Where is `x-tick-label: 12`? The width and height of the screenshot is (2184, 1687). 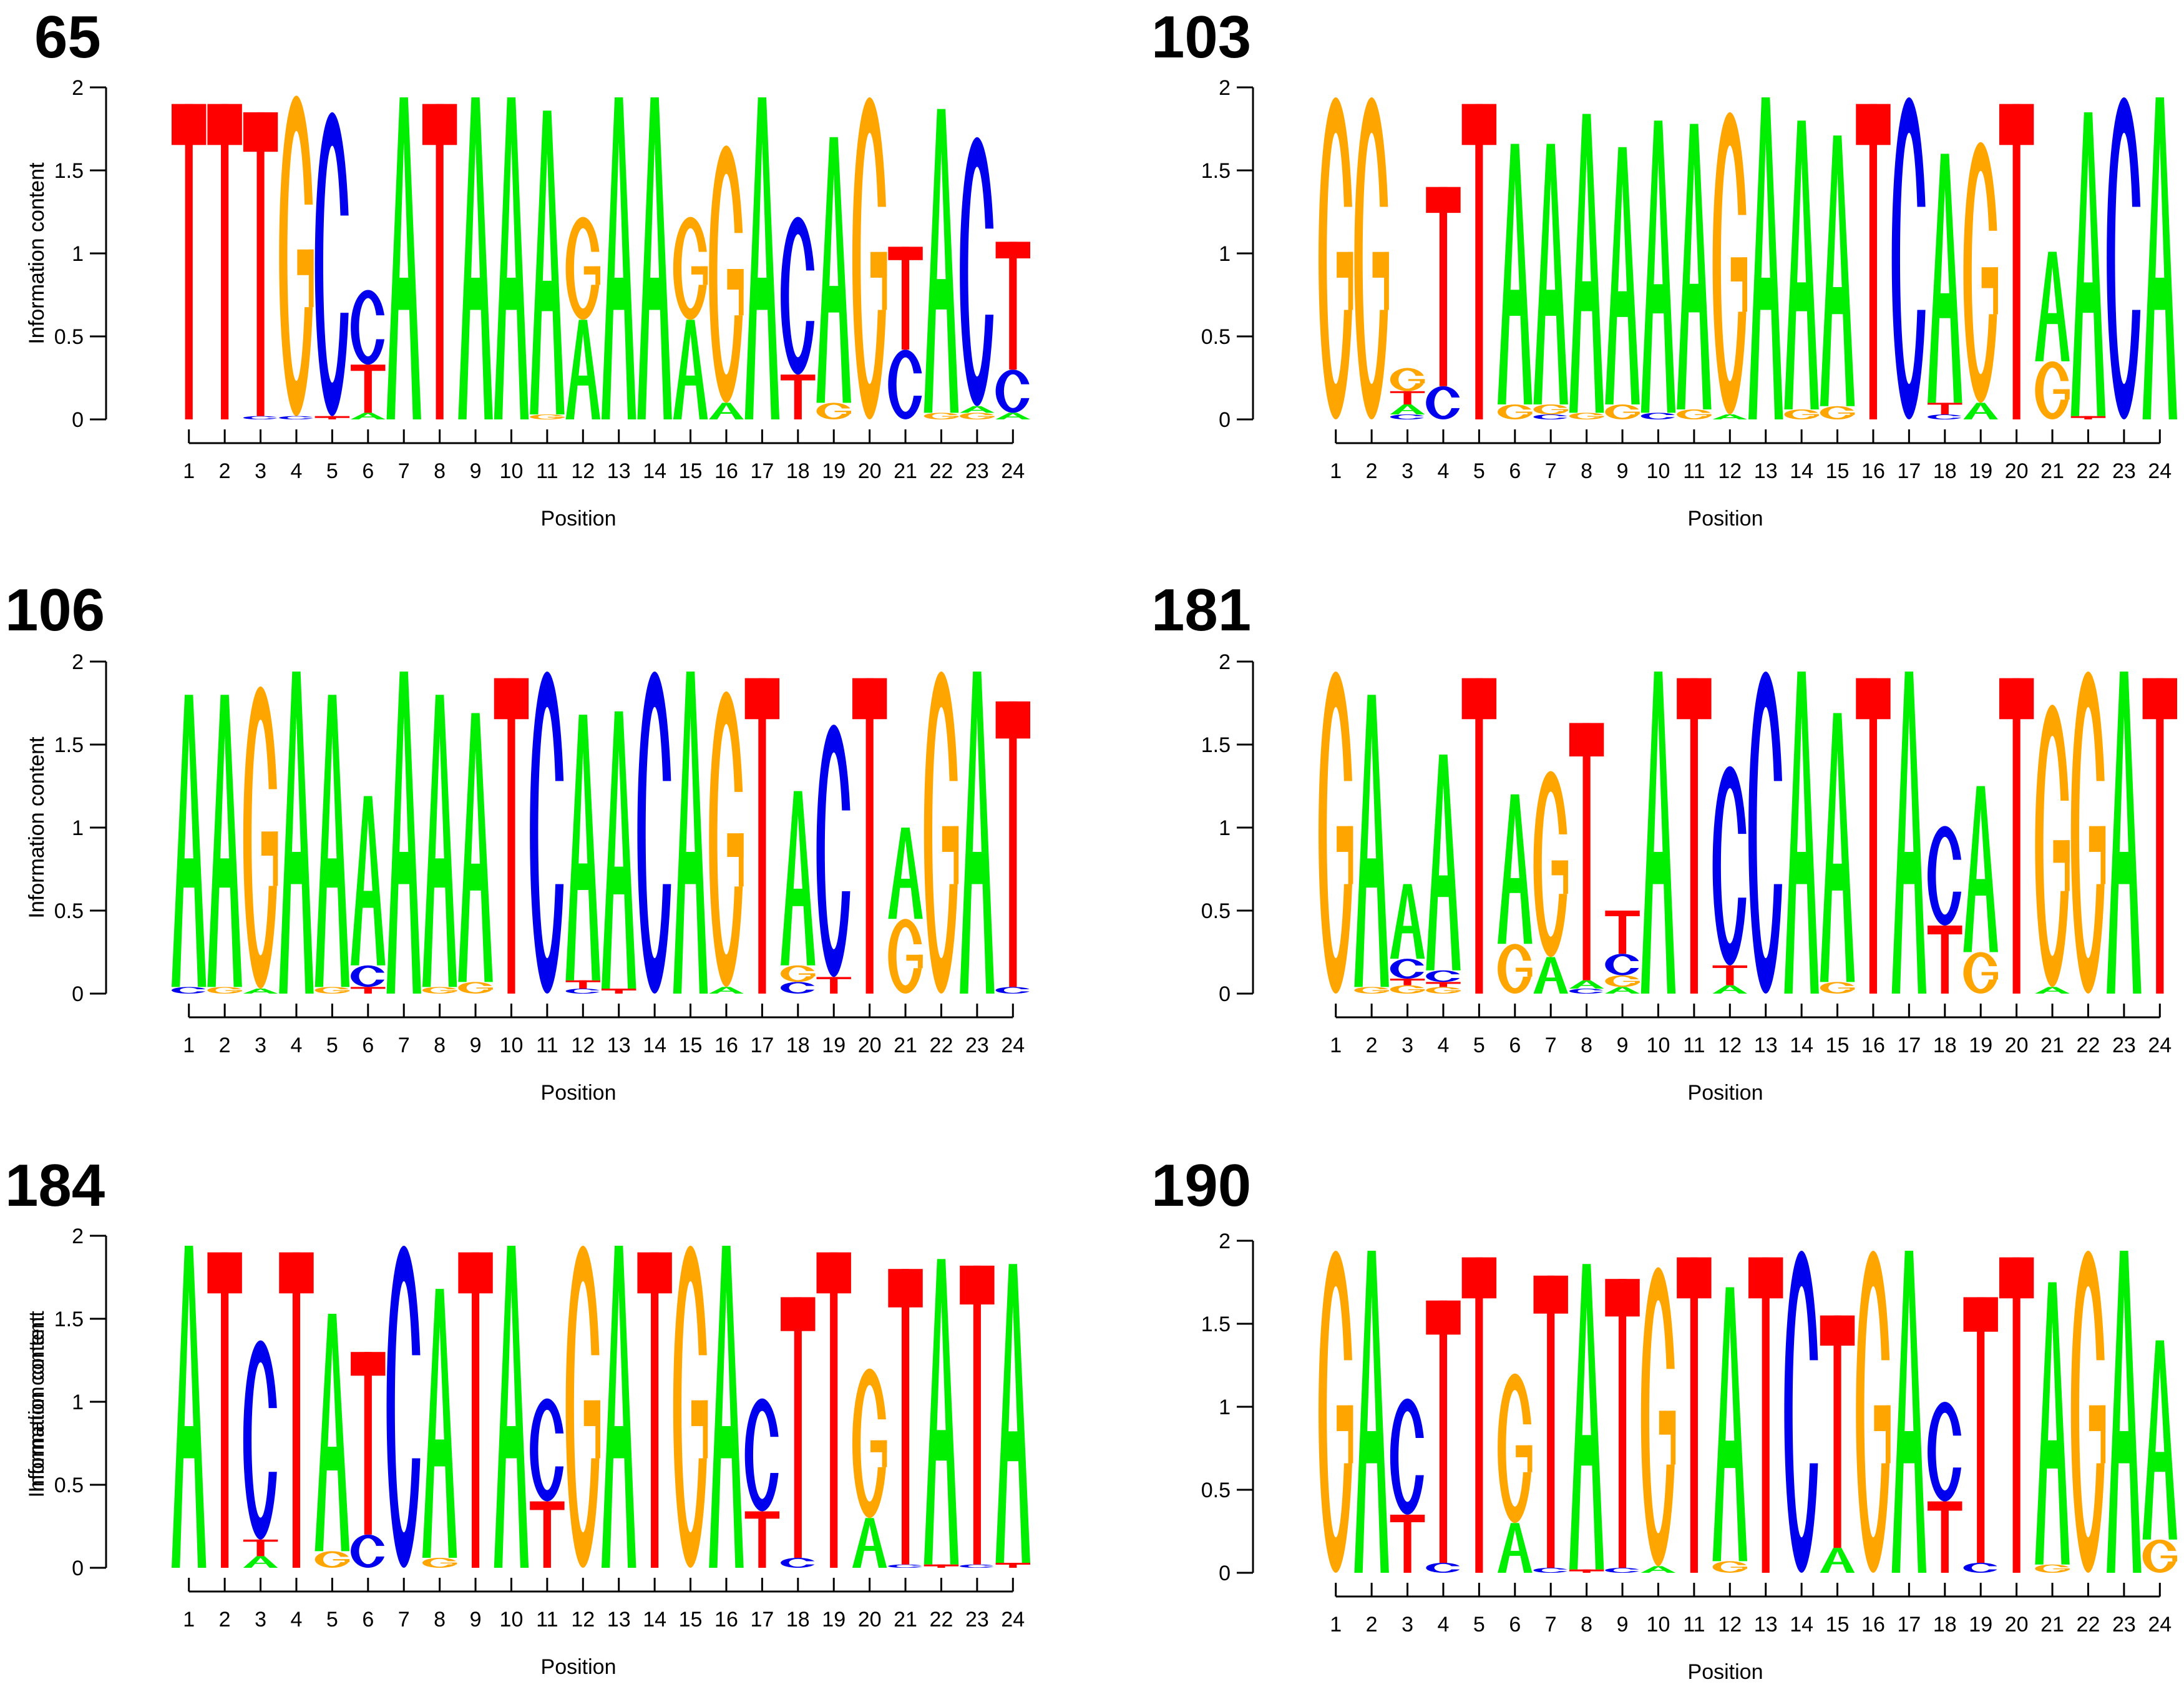 x-tick-label: 12 is located at coordinates (583, 1619).